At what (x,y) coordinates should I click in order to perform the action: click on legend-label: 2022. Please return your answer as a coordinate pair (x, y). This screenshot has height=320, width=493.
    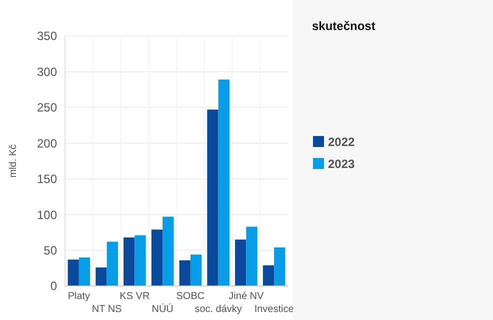
    Looking at the image, I should click on (342, 142).